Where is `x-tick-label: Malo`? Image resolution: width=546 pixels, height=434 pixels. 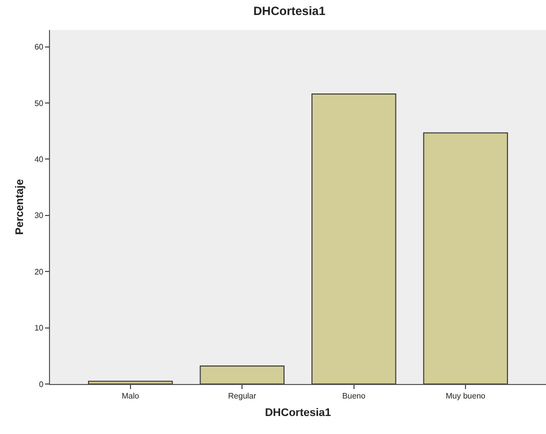
x-tick-label: Malo is located at coordinates (131, 396).